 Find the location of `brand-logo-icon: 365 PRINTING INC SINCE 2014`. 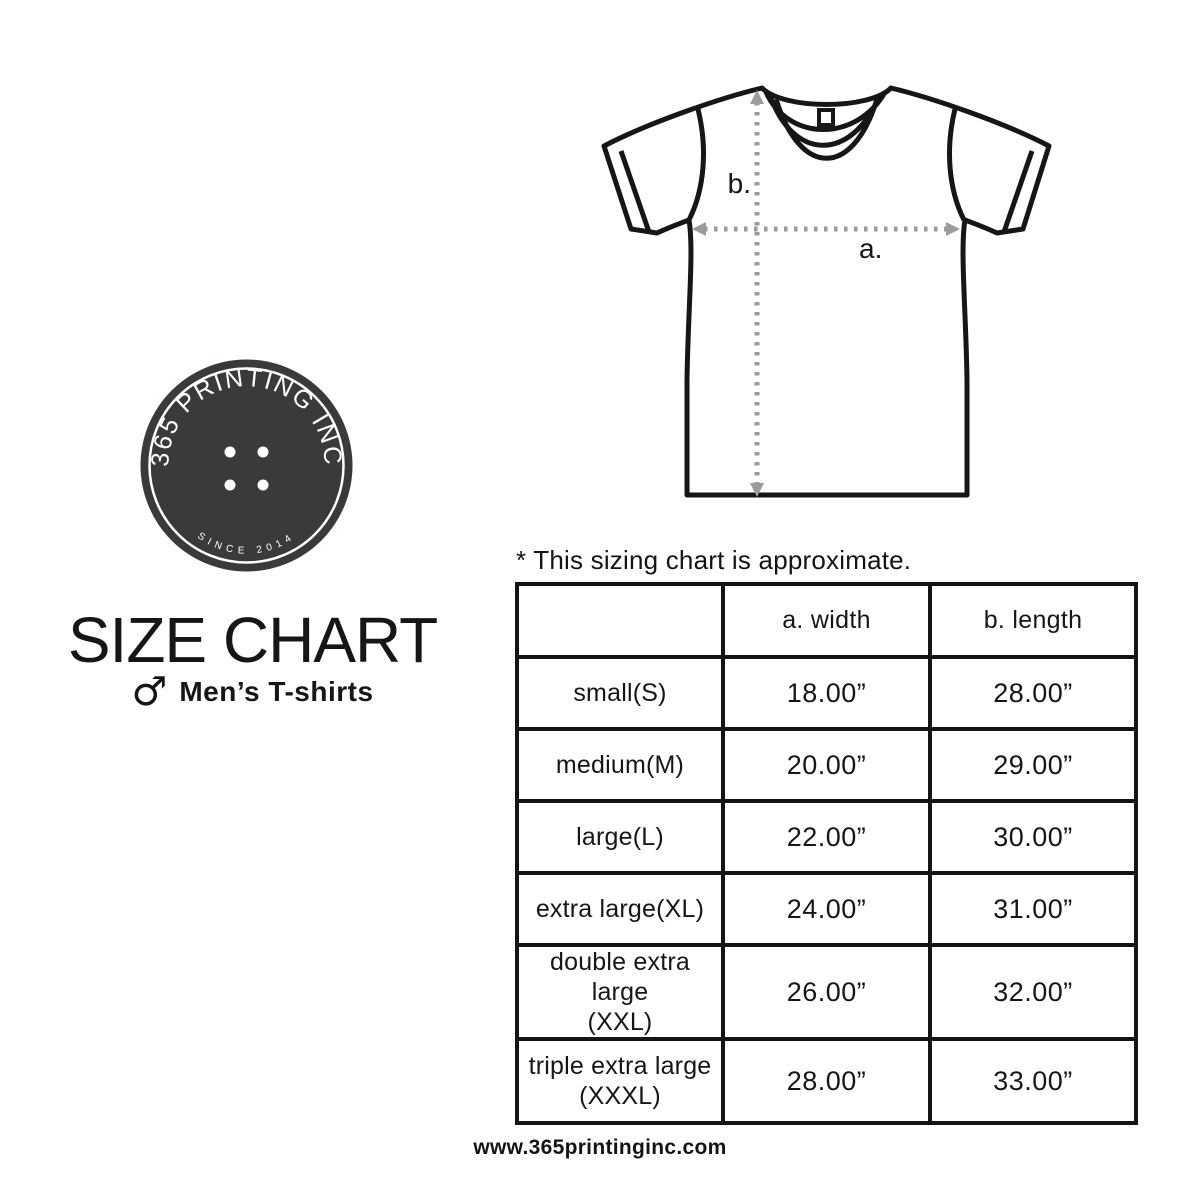

brand-logo-icon: 365 PRINTING INC SINCE 2014 is located at coordinates (246, 465).